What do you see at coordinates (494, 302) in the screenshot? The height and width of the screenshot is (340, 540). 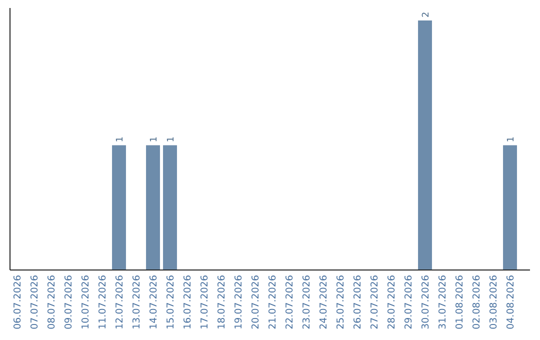 I see `x-tick-label: 03.08.2026` at bounding box center [494, 302].